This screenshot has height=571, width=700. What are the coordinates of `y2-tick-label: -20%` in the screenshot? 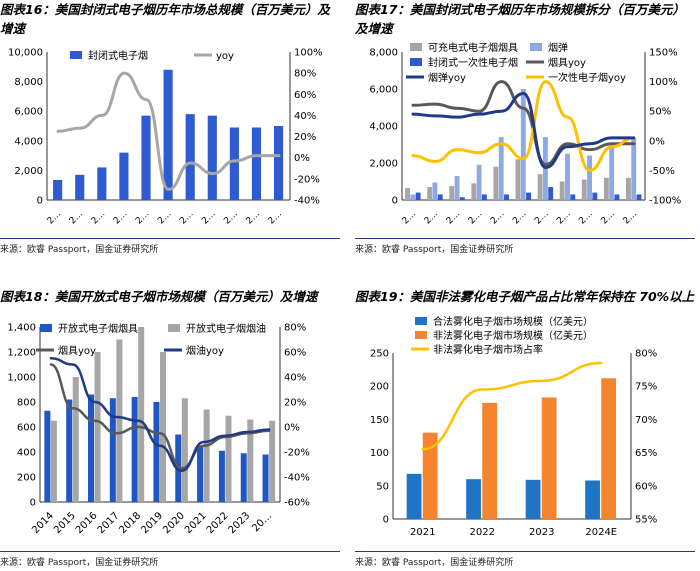 It's located at (307, 179).